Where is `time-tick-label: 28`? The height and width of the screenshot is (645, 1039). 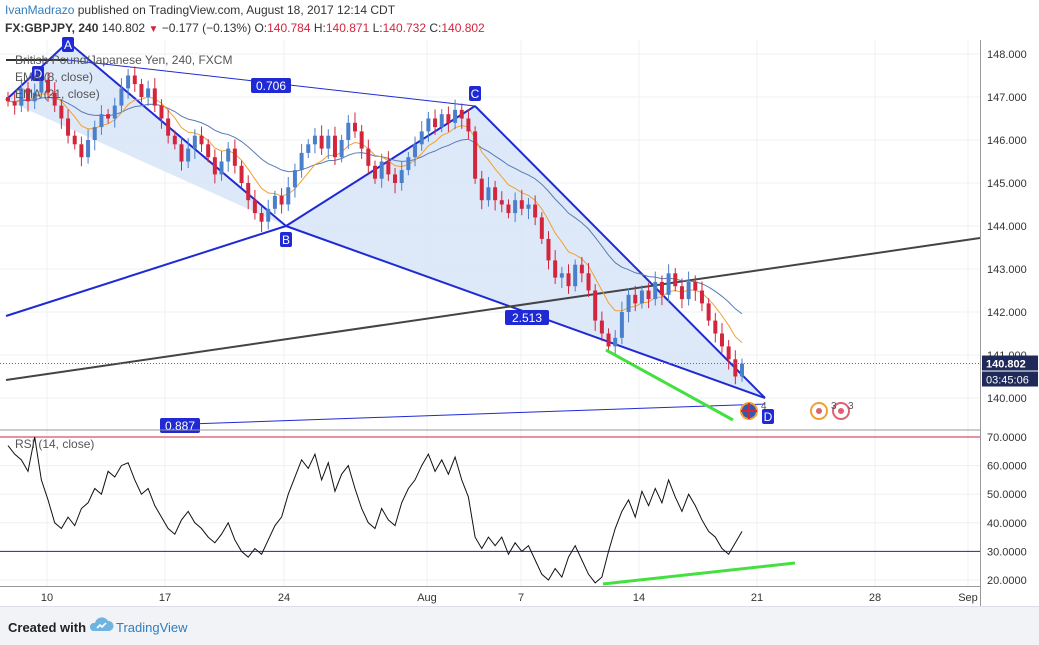
time-tick-label: 28 is located at coordinates (875, 598).